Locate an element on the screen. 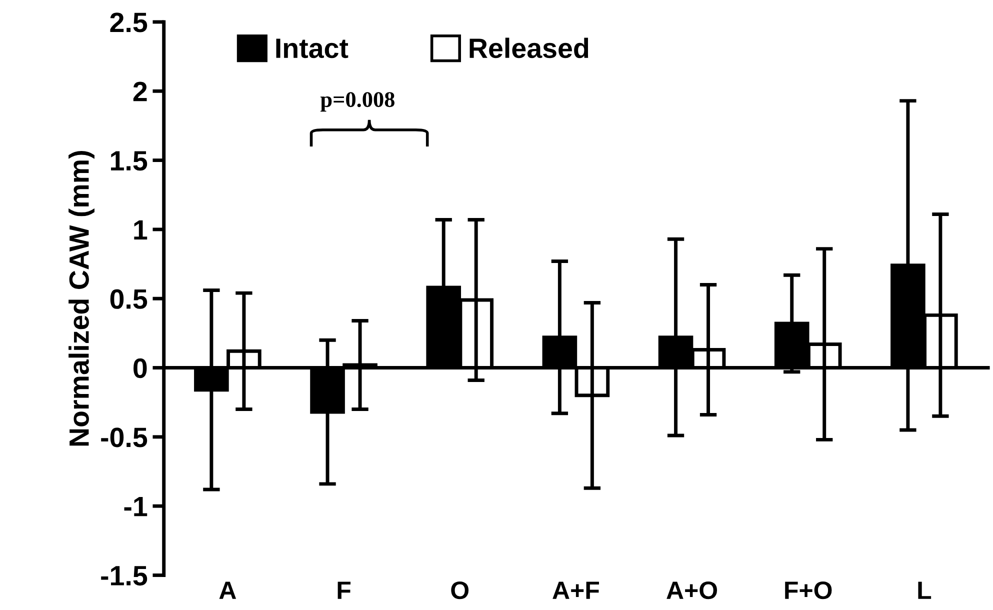  y-tick-label: 2.5 is located at coordinates (129, 22).